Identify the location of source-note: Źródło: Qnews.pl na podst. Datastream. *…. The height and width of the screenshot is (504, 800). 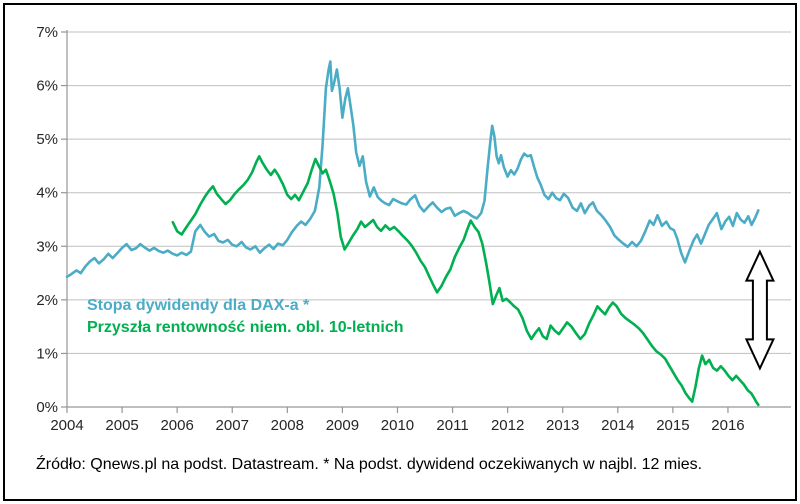
(369, 464).